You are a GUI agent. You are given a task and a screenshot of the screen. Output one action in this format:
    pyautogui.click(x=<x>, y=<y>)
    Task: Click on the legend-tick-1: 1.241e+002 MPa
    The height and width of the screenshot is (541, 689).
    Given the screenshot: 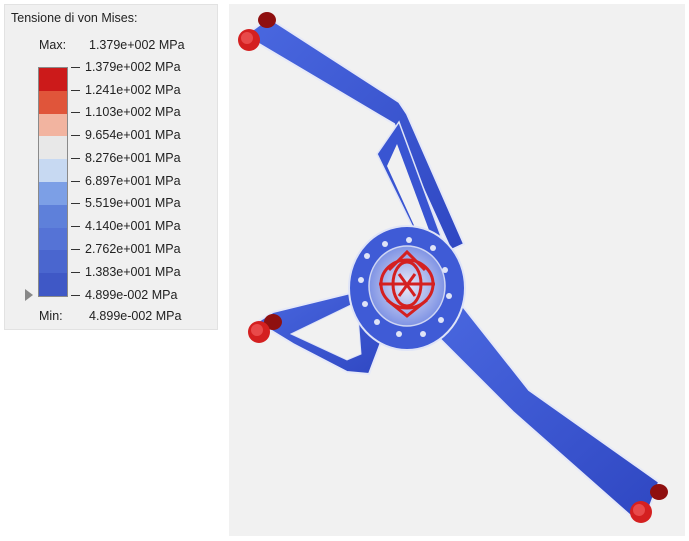 What is the action you would take?
    pyautogui.click(x=126, y=90)
    